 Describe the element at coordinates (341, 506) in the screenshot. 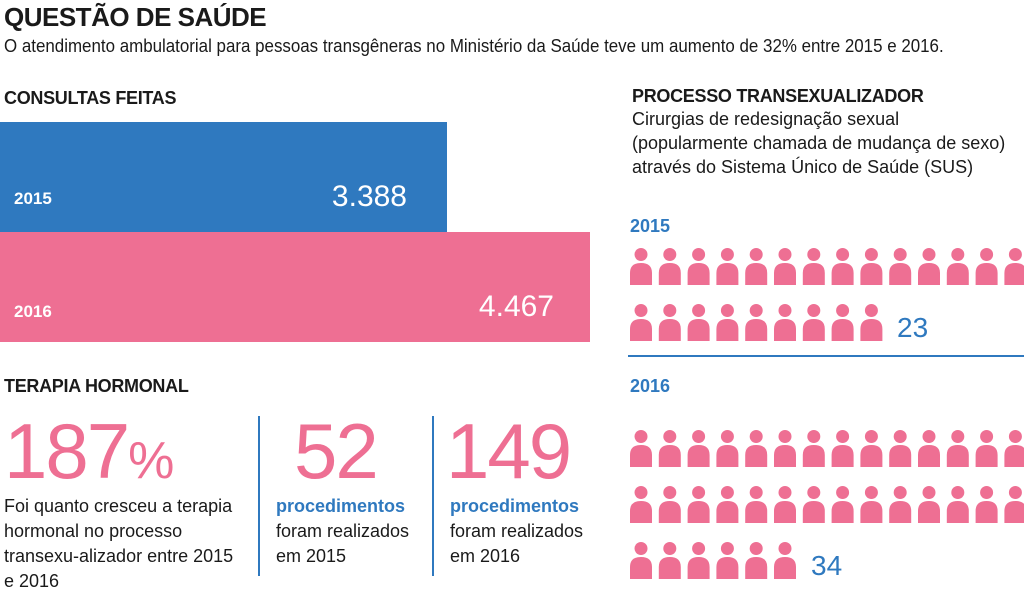

I see `stat-2015-bold: procedimentos` at that location.